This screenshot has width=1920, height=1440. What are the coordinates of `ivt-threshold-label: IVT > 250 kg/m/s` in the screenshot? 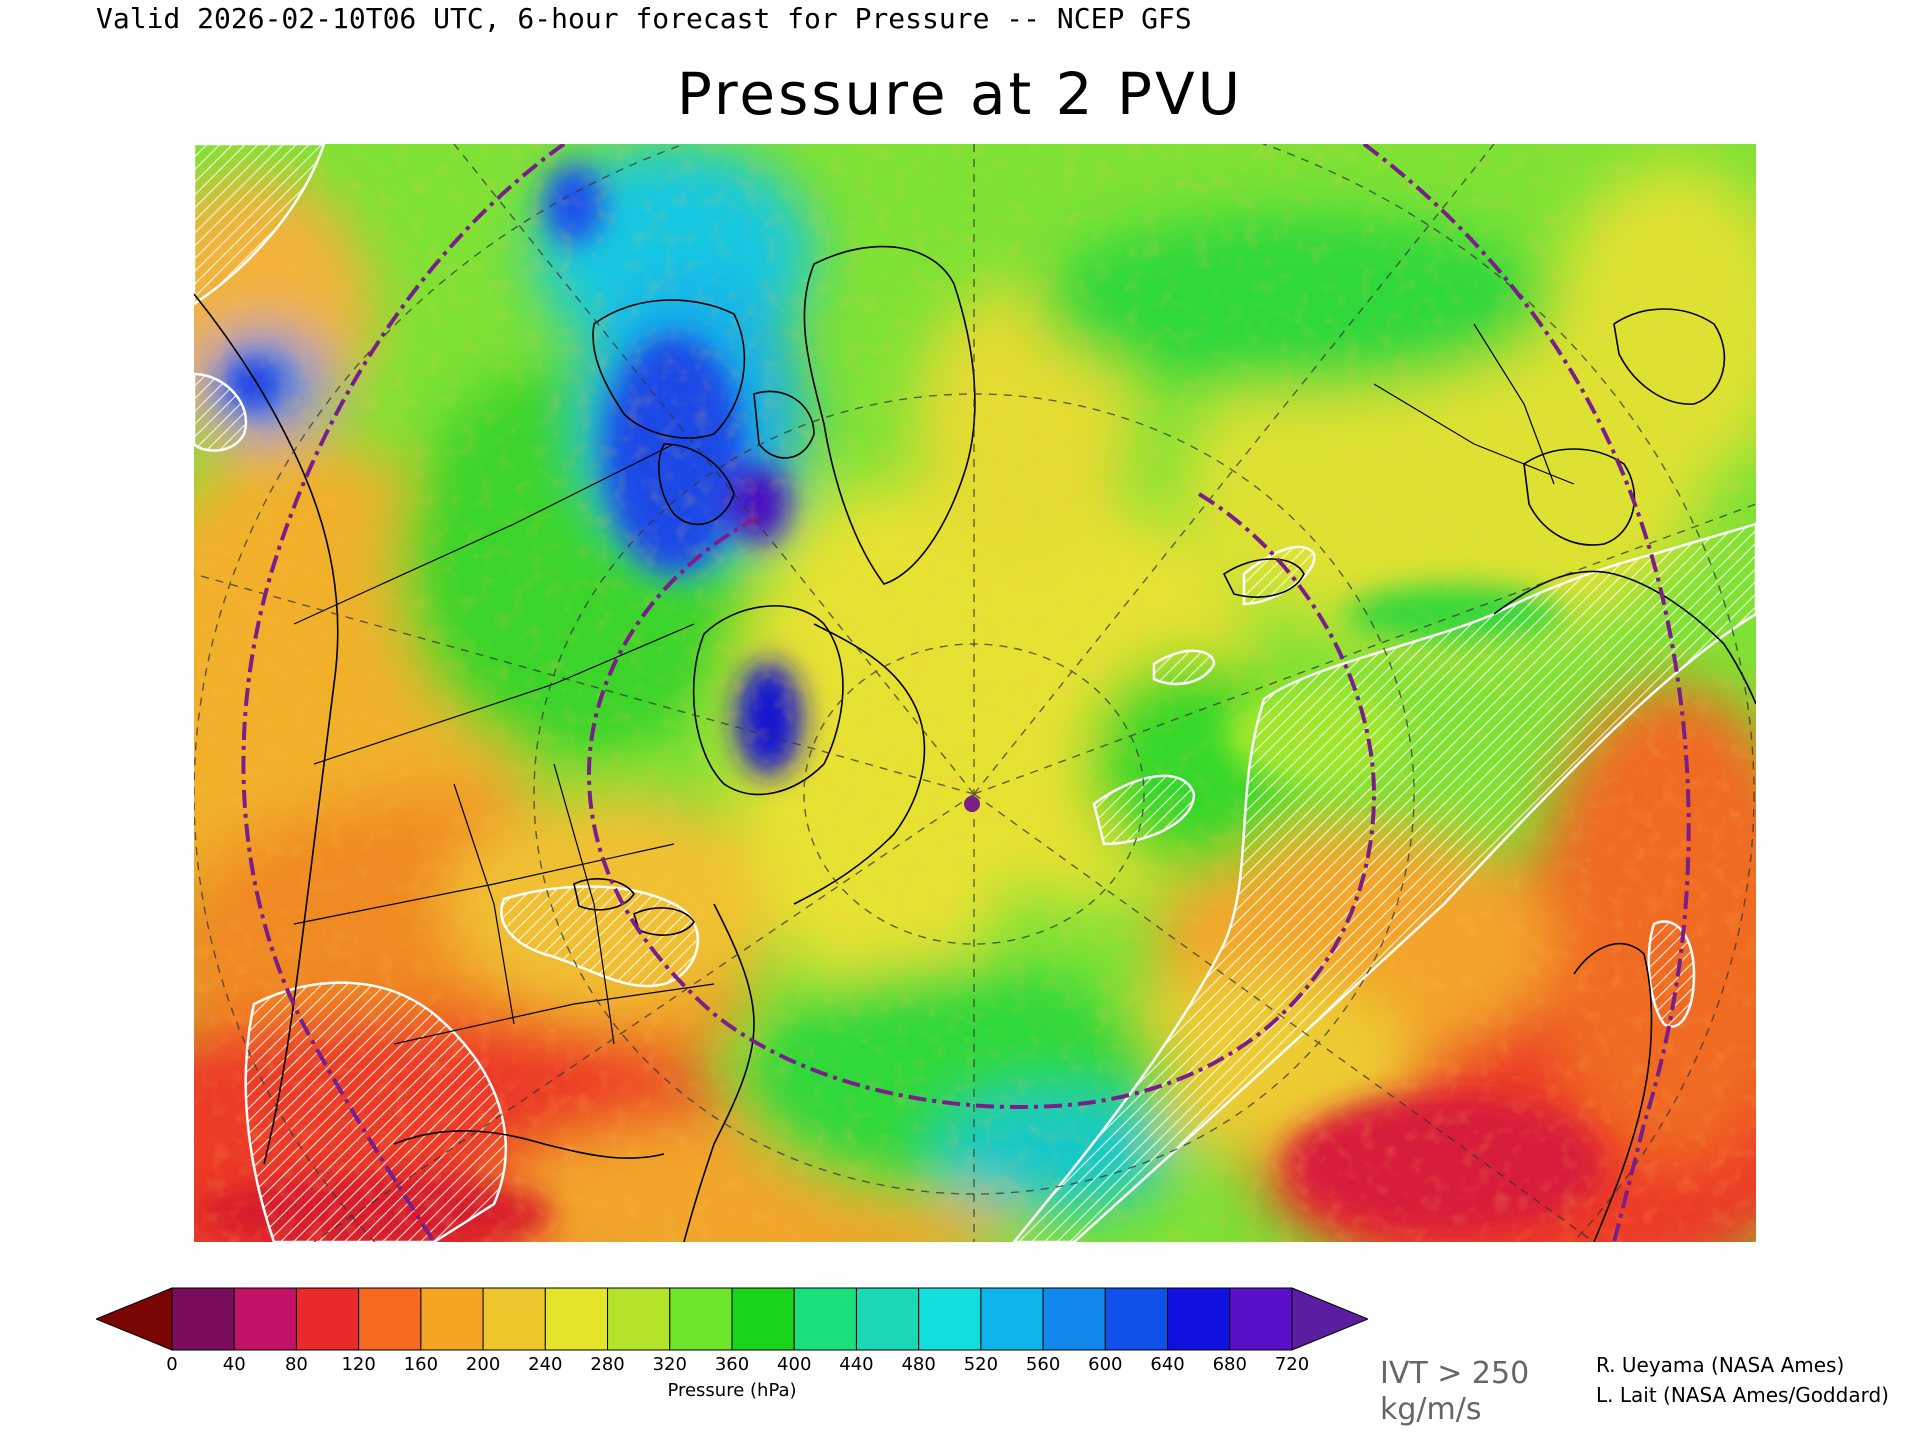 It's located at (1455, 1391).